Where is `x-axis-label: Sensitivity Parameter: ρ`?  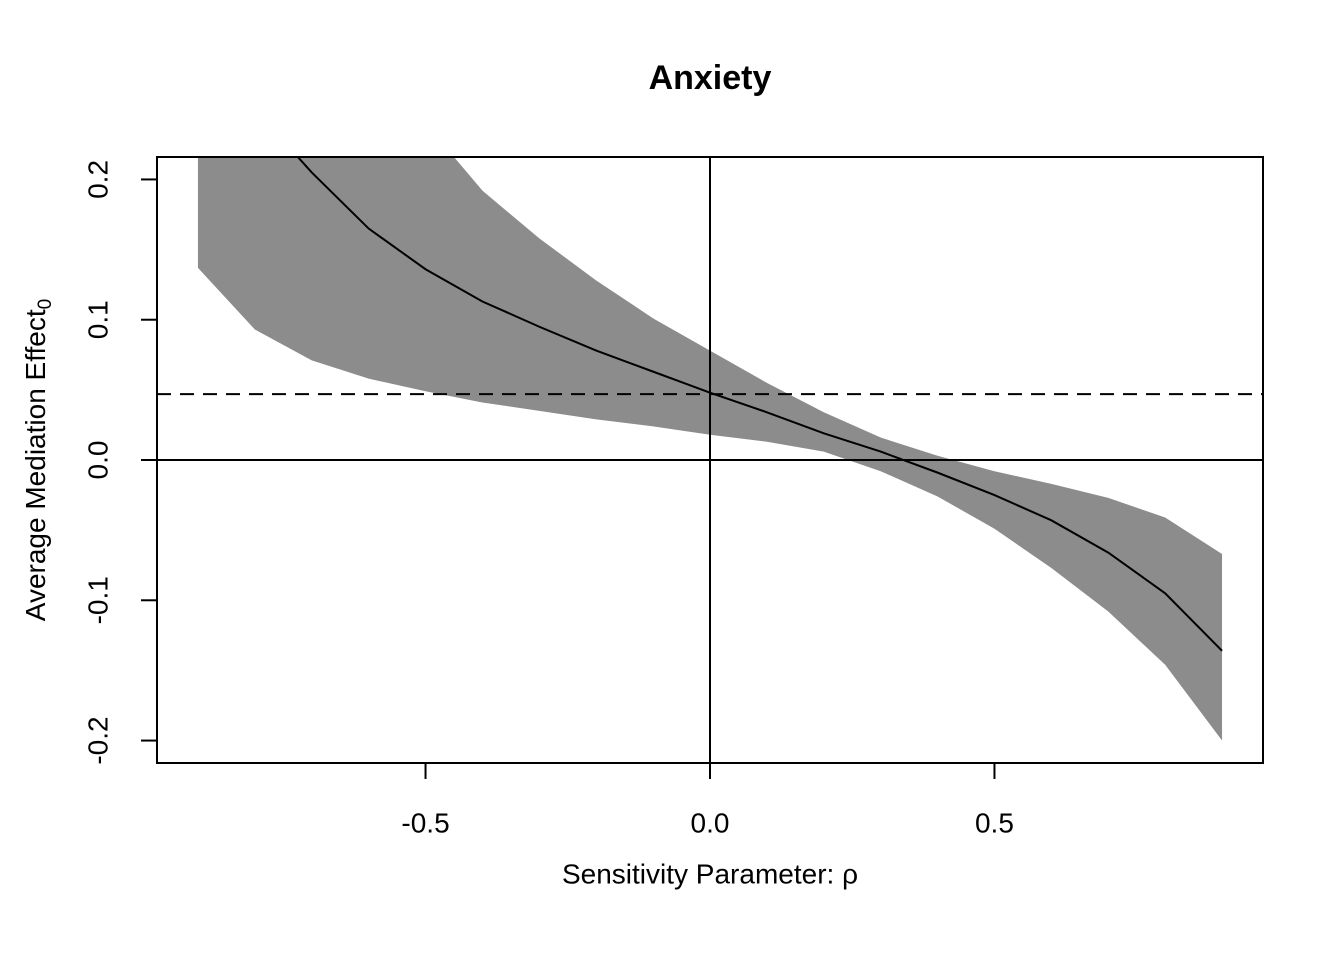 x-axis-label: Sensitivity Parameter: ρ is located at coordinates (710, 873).